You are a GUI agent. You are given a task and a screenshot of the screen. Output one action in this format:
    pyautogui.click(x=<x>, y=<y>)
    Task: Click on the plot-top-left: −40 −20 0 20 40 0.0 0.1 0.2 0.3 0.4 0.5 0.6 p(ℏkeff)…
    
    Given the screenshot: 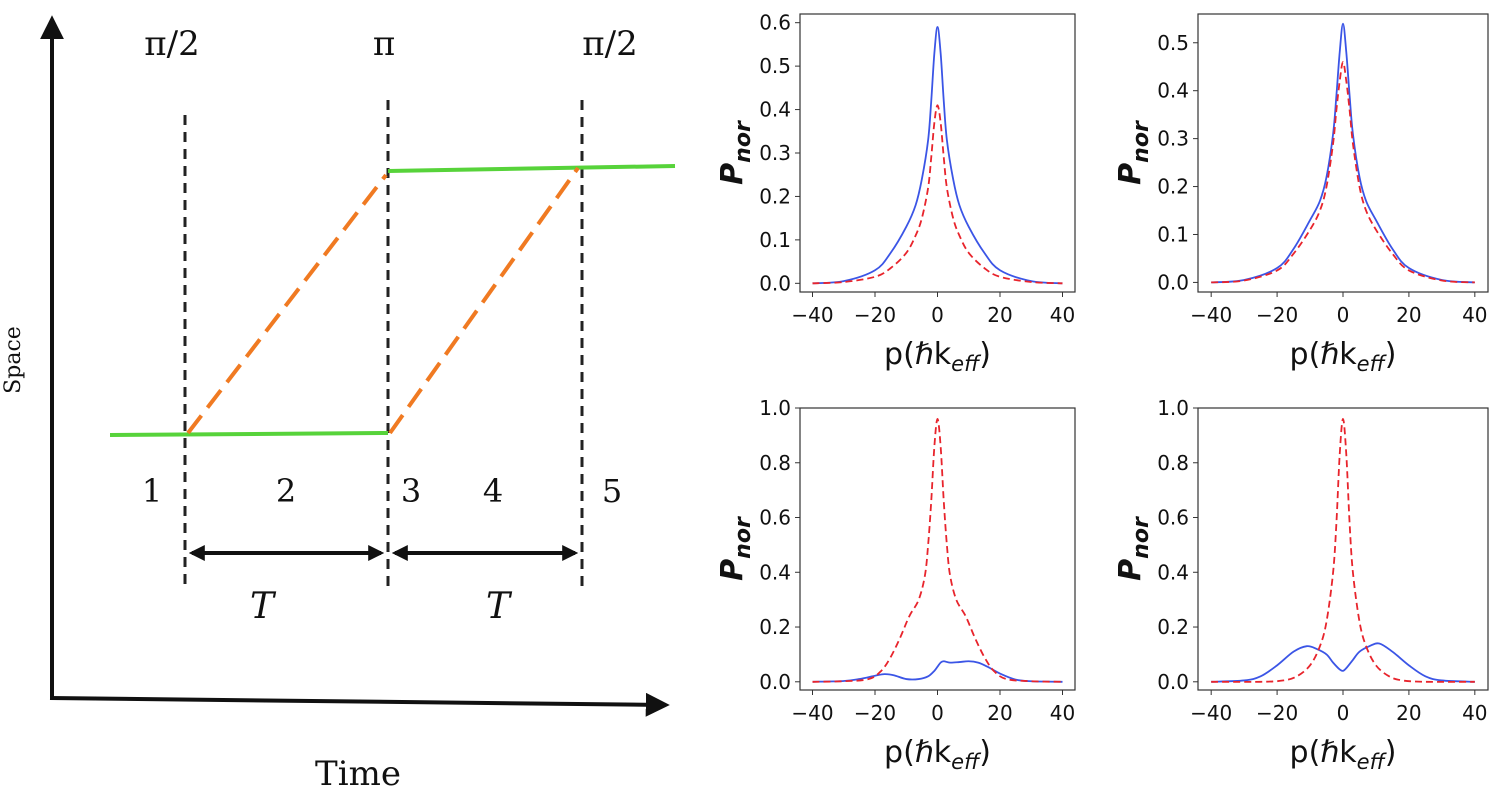 What is the action you would take?
    pyautogui.click(x=895, y=193)
    